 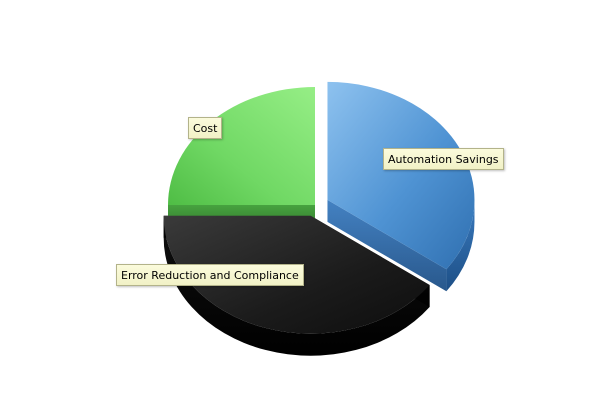 What do you see at coordinates (210, 275) in the screenshot?
I see `slice-label: Error Reduction and Compliance` at bounding box center [210, 275].